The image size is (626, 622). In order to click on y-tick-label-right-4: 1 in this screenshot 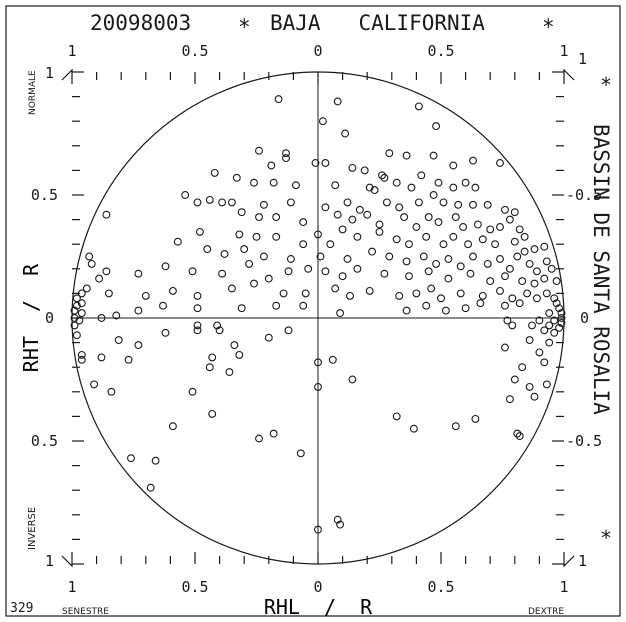, I will do `click(582, 561)`.